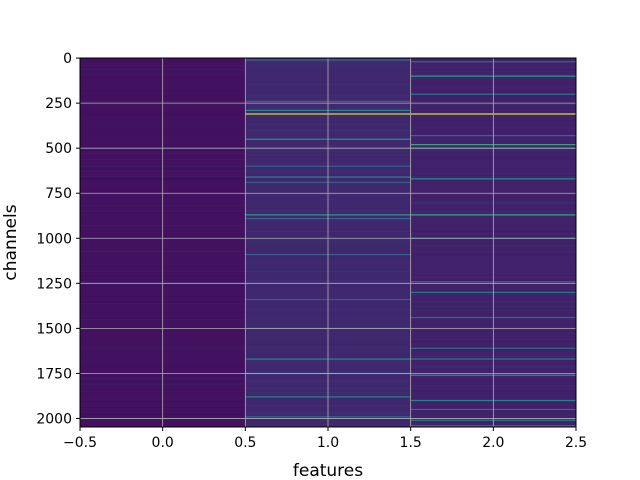  I want to click on y-tick-label: 750, so click(58, 194).